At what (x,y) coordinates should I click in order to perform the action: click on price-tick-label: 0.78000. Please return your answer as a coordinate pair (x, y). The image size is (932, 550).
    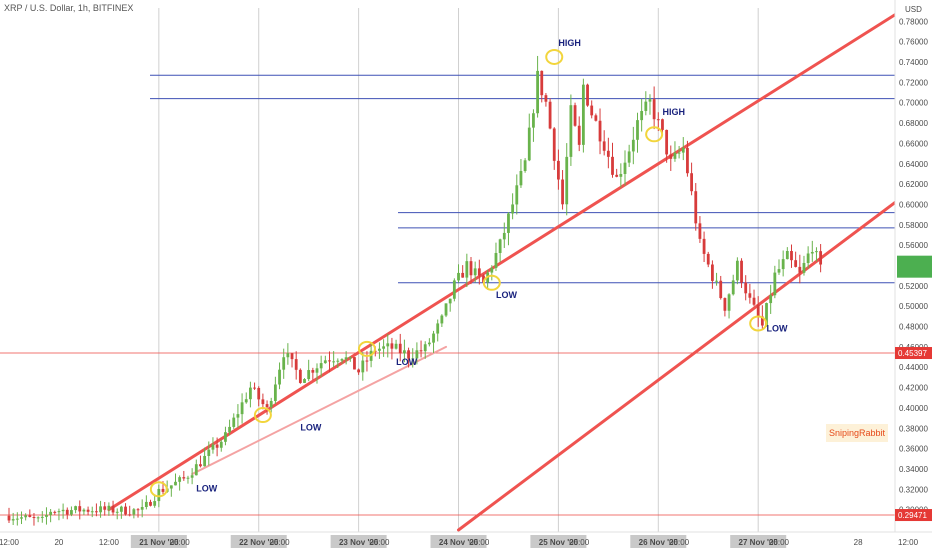
    Looking at the image, I should click on (913, 21).